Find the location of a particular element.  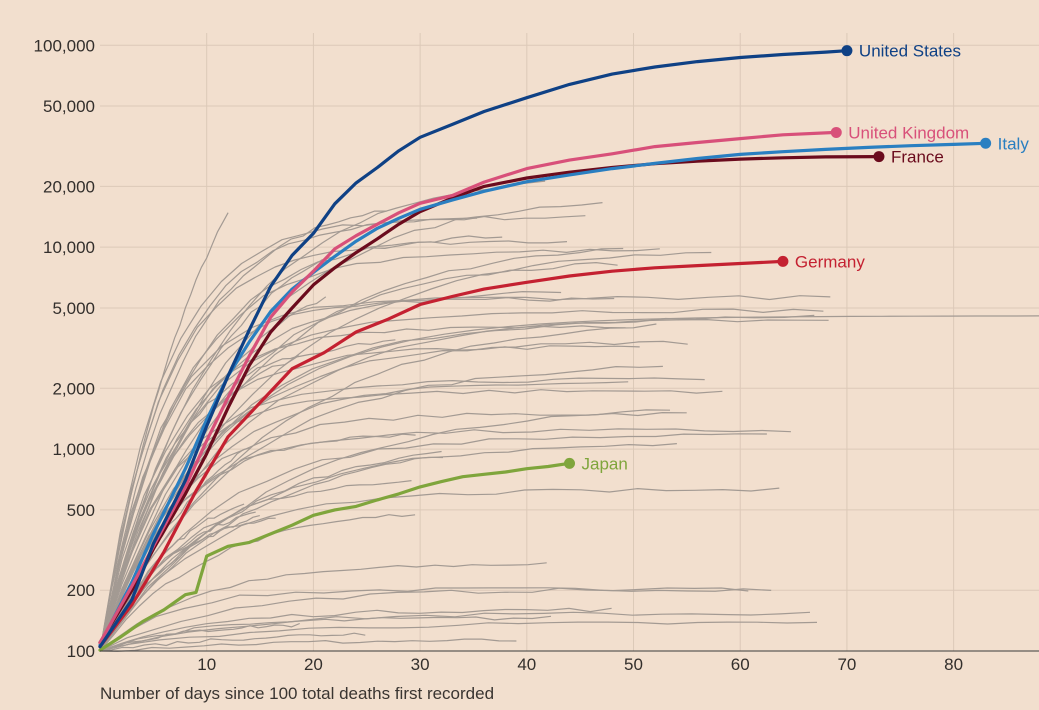

x-tick-label: 80 is located at coordinates (953, 664).